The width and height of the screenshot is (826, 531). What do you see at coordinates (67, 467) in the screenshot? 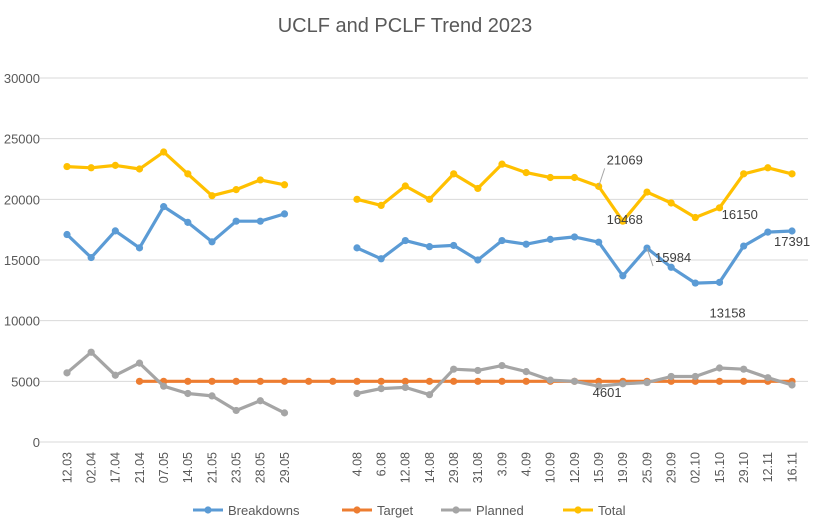
I see `x-tick-label: 12.03` at bounding box center [67, 467].